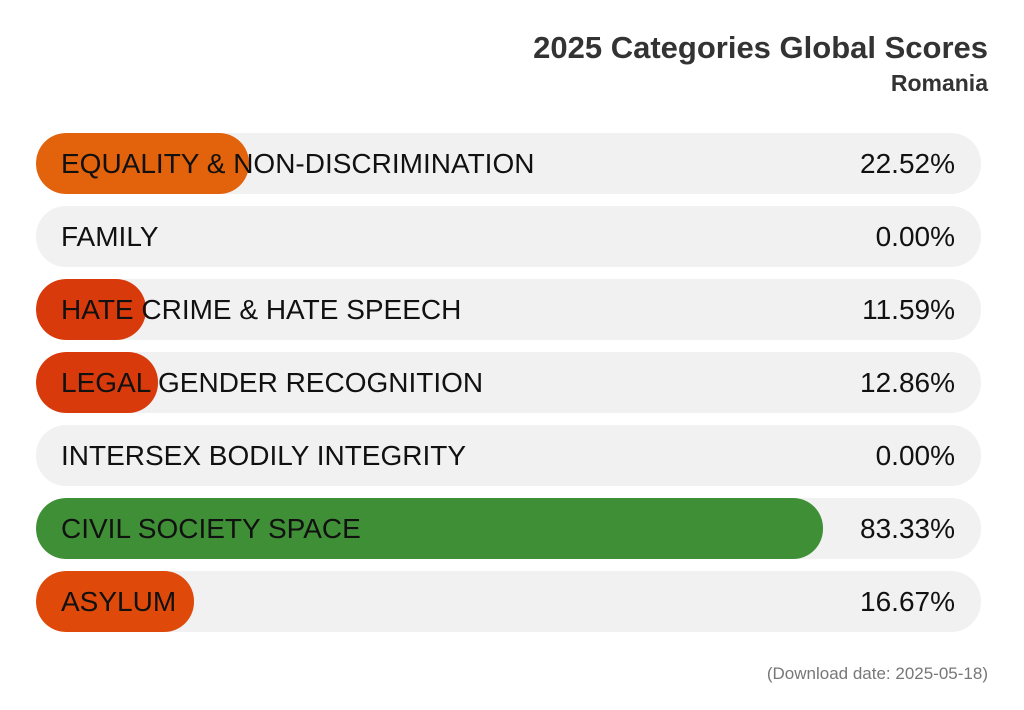 The image size is (1024, 710). What do you see at coordinates (508, 236) in the screenshot?
I see `bar-row: FAMILY 0.00%` at bounding box center [508, 236].